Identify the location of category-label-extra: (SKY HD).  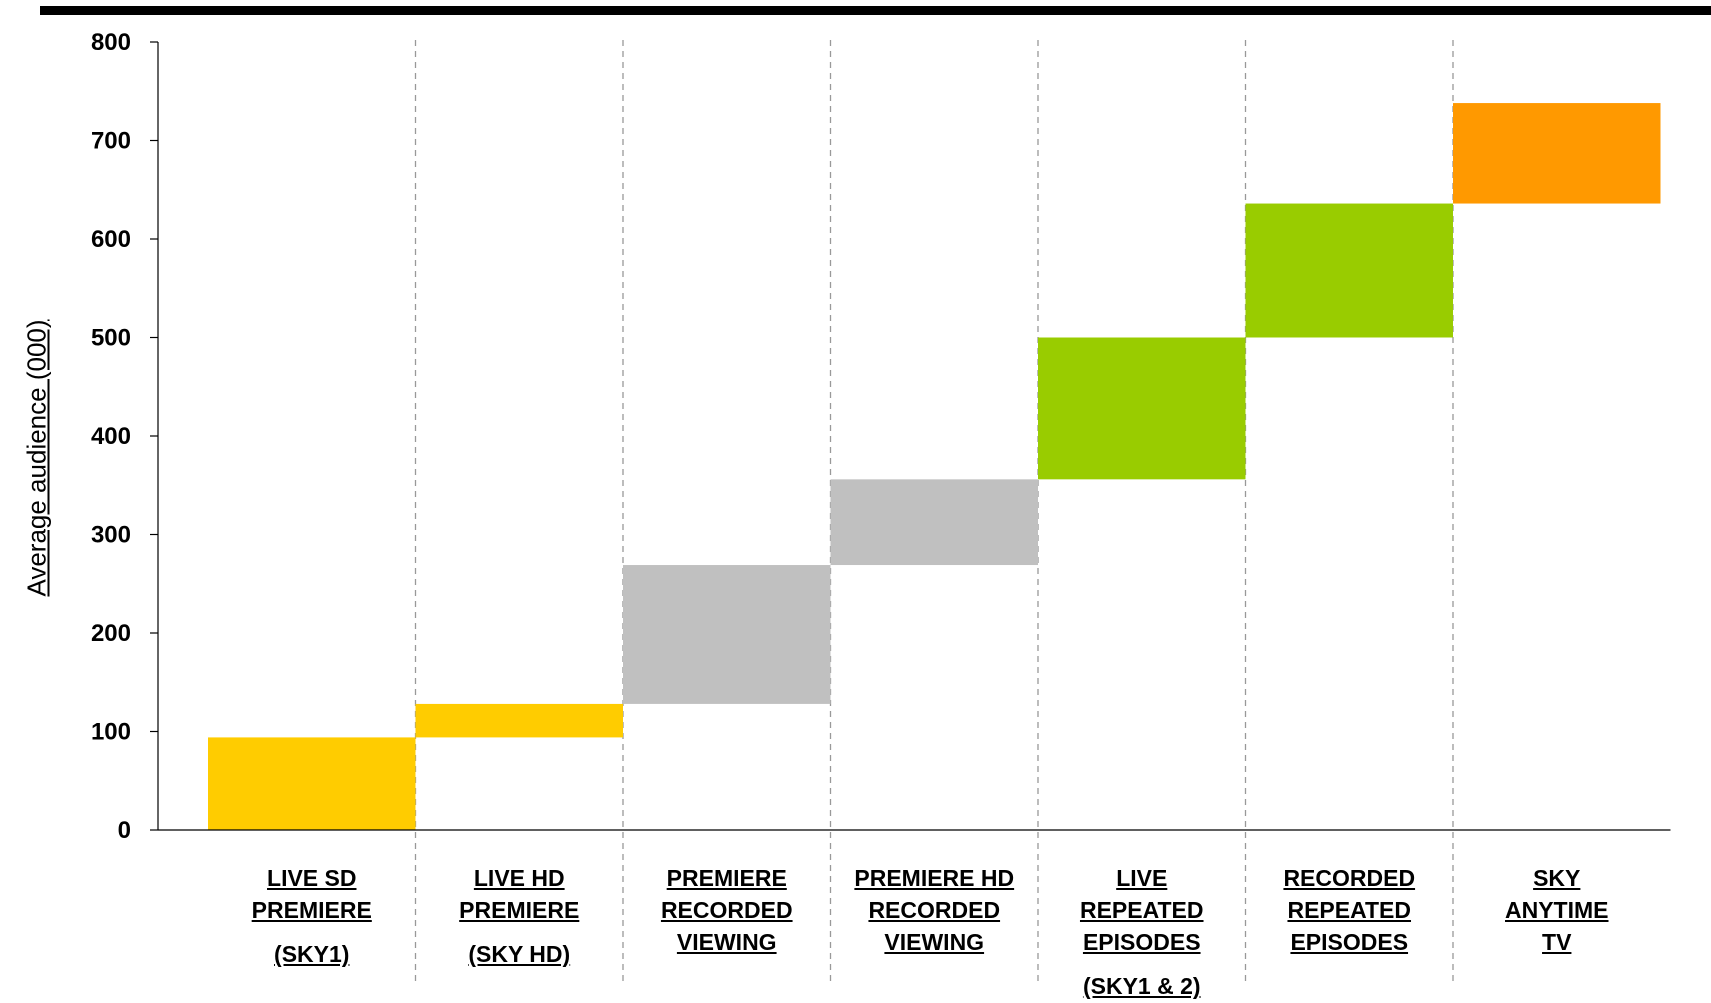
(519, 954).